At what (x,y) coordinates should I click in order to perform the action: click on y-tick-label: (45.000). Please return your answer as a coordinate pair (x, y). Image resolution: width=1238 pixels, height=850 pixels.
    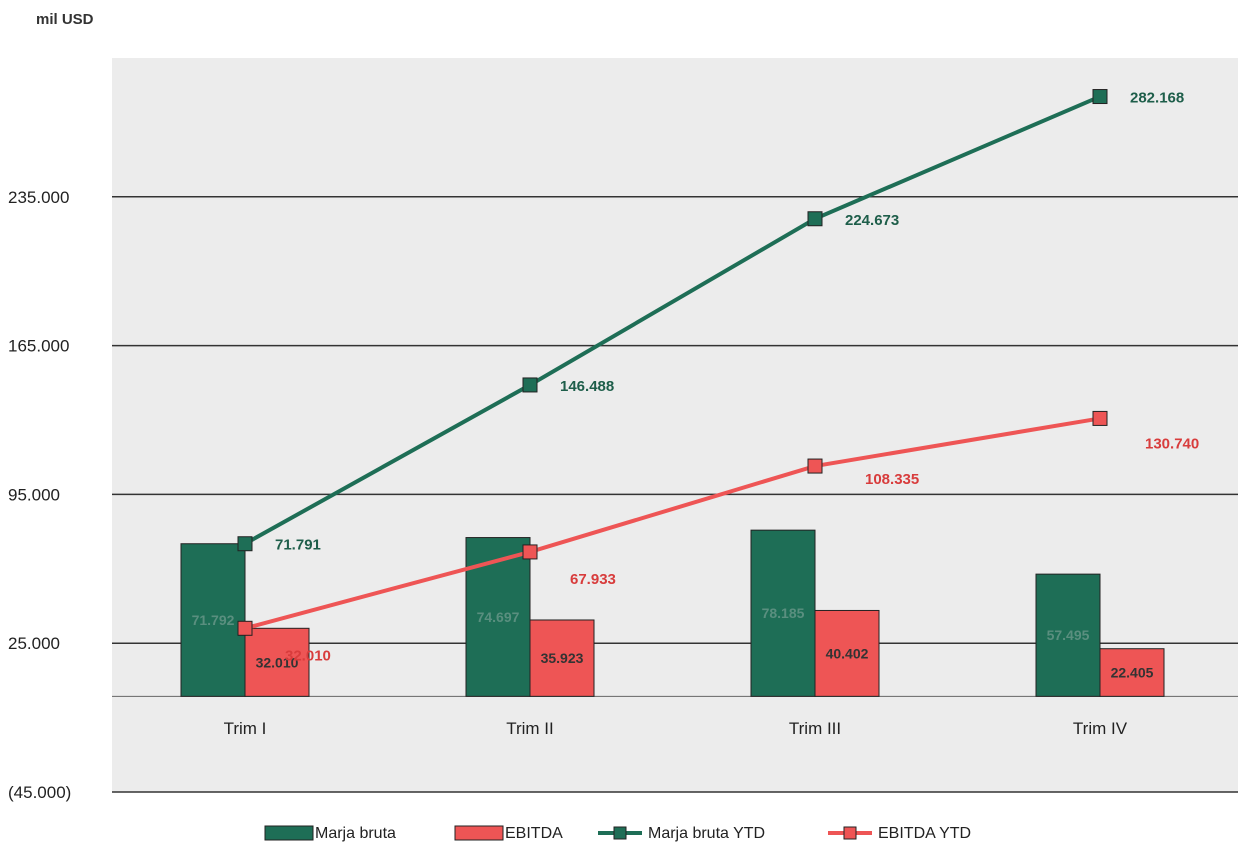
    Looking at the image, I should click on (39, 792).